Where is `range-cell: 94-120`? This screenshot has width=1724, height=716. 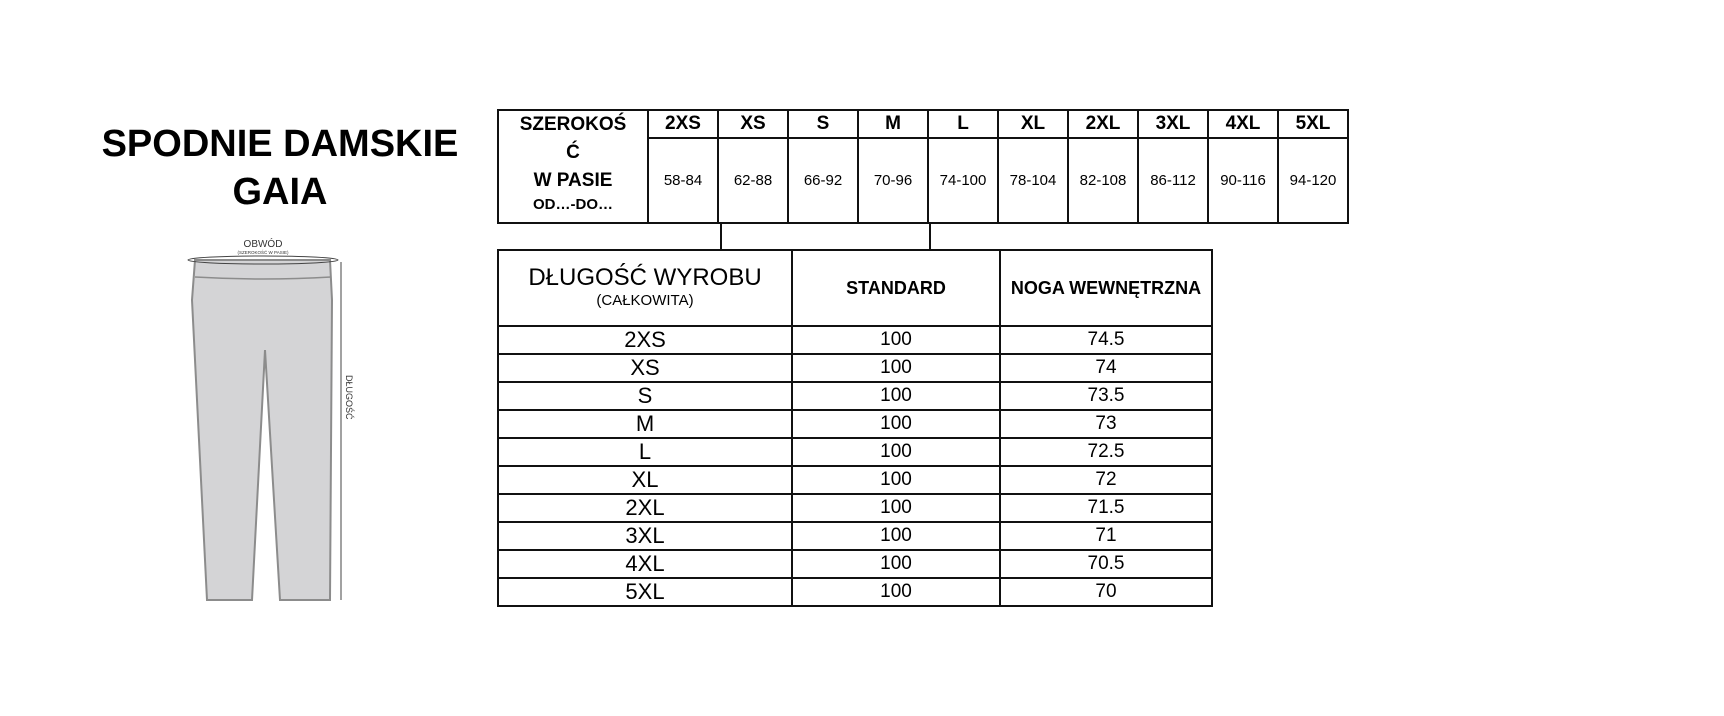 range-cell: 94-120 is located at coordinates (1313, 180).